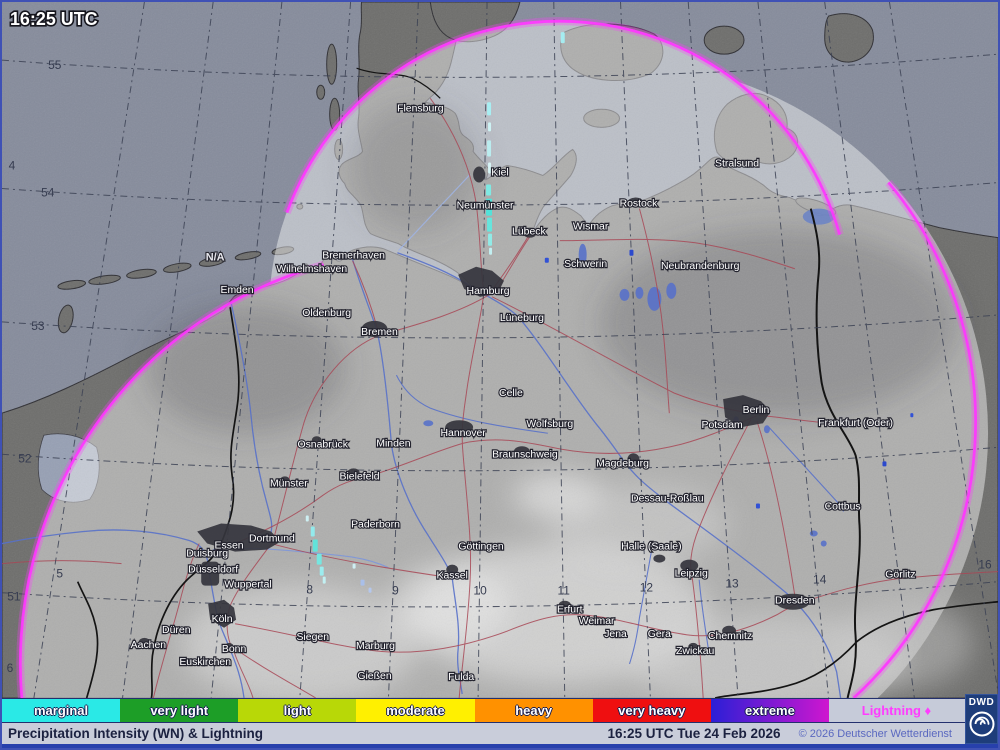 The image size is (1000, 750). Describe the element at coordinates (415, 710) in the screenshot. I see `legend-item-moderate: moderate` at that location.